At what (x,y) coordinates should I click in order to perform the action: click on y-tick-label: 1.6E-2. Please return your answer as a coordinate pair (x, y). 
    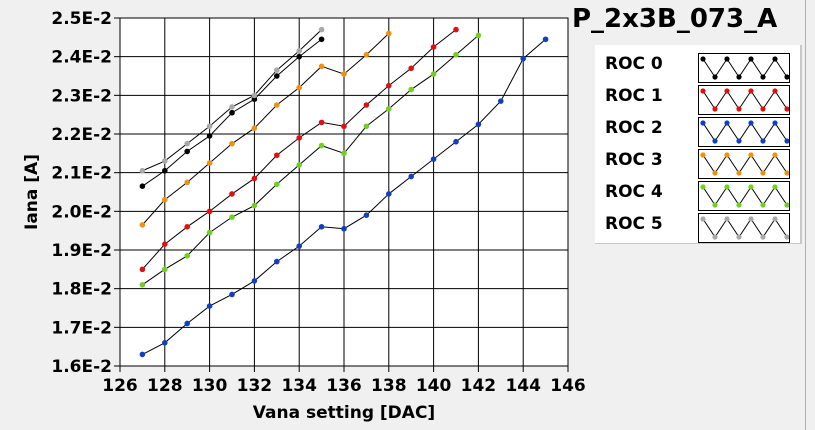
    Looking at the image, I should click on (81, 367).